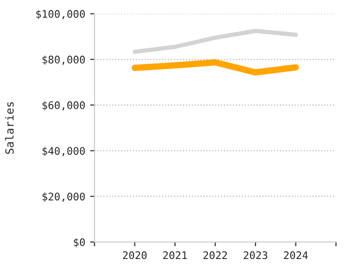  Describe the element at coordinates (60, 15) in the screenshot. I see `y-tick-label: $100,000` at that location.